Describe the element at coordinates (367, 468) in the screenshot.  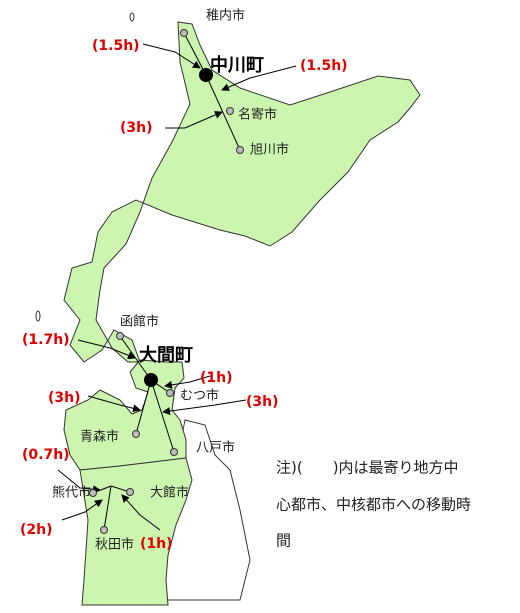
I see `note-line: 注)( )内は最寄り地方中` at that location.